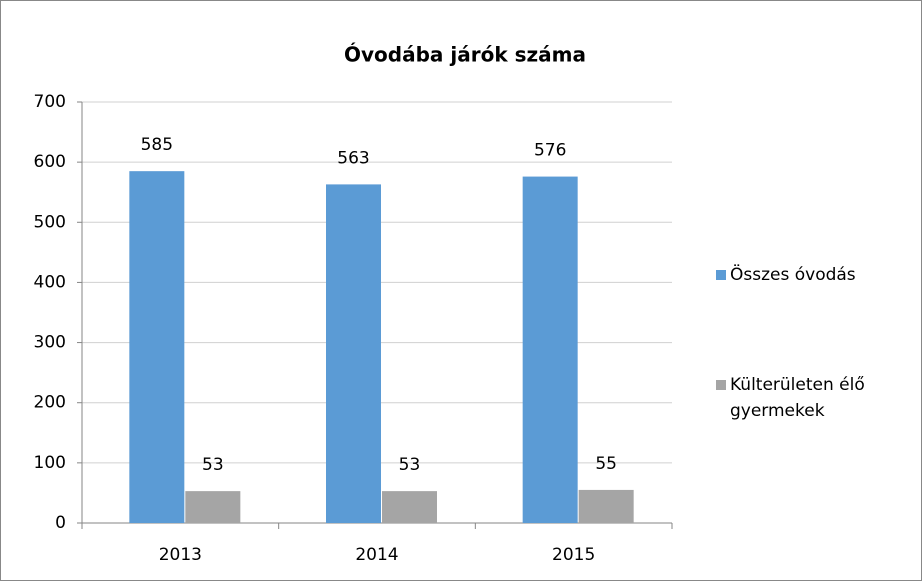  Describe the element at coordinates (550, 151) in the screenshot. I see `data-label: 576` at that location.